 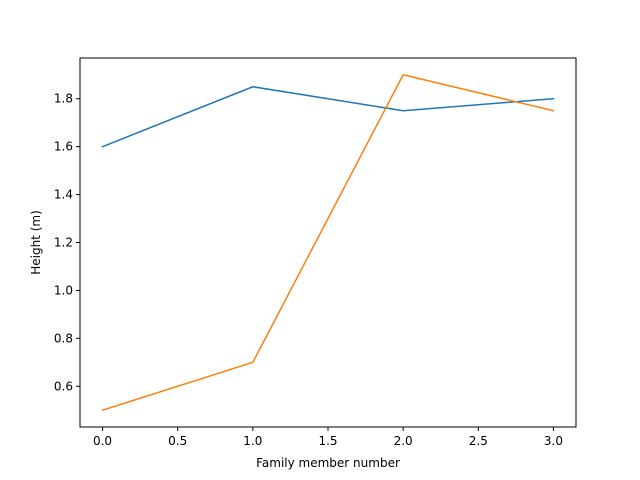 What do you see at coordinates (553, 441) in the screenshot?
I see `x-tick-label: 3.0` at bounding box center [553, 441].